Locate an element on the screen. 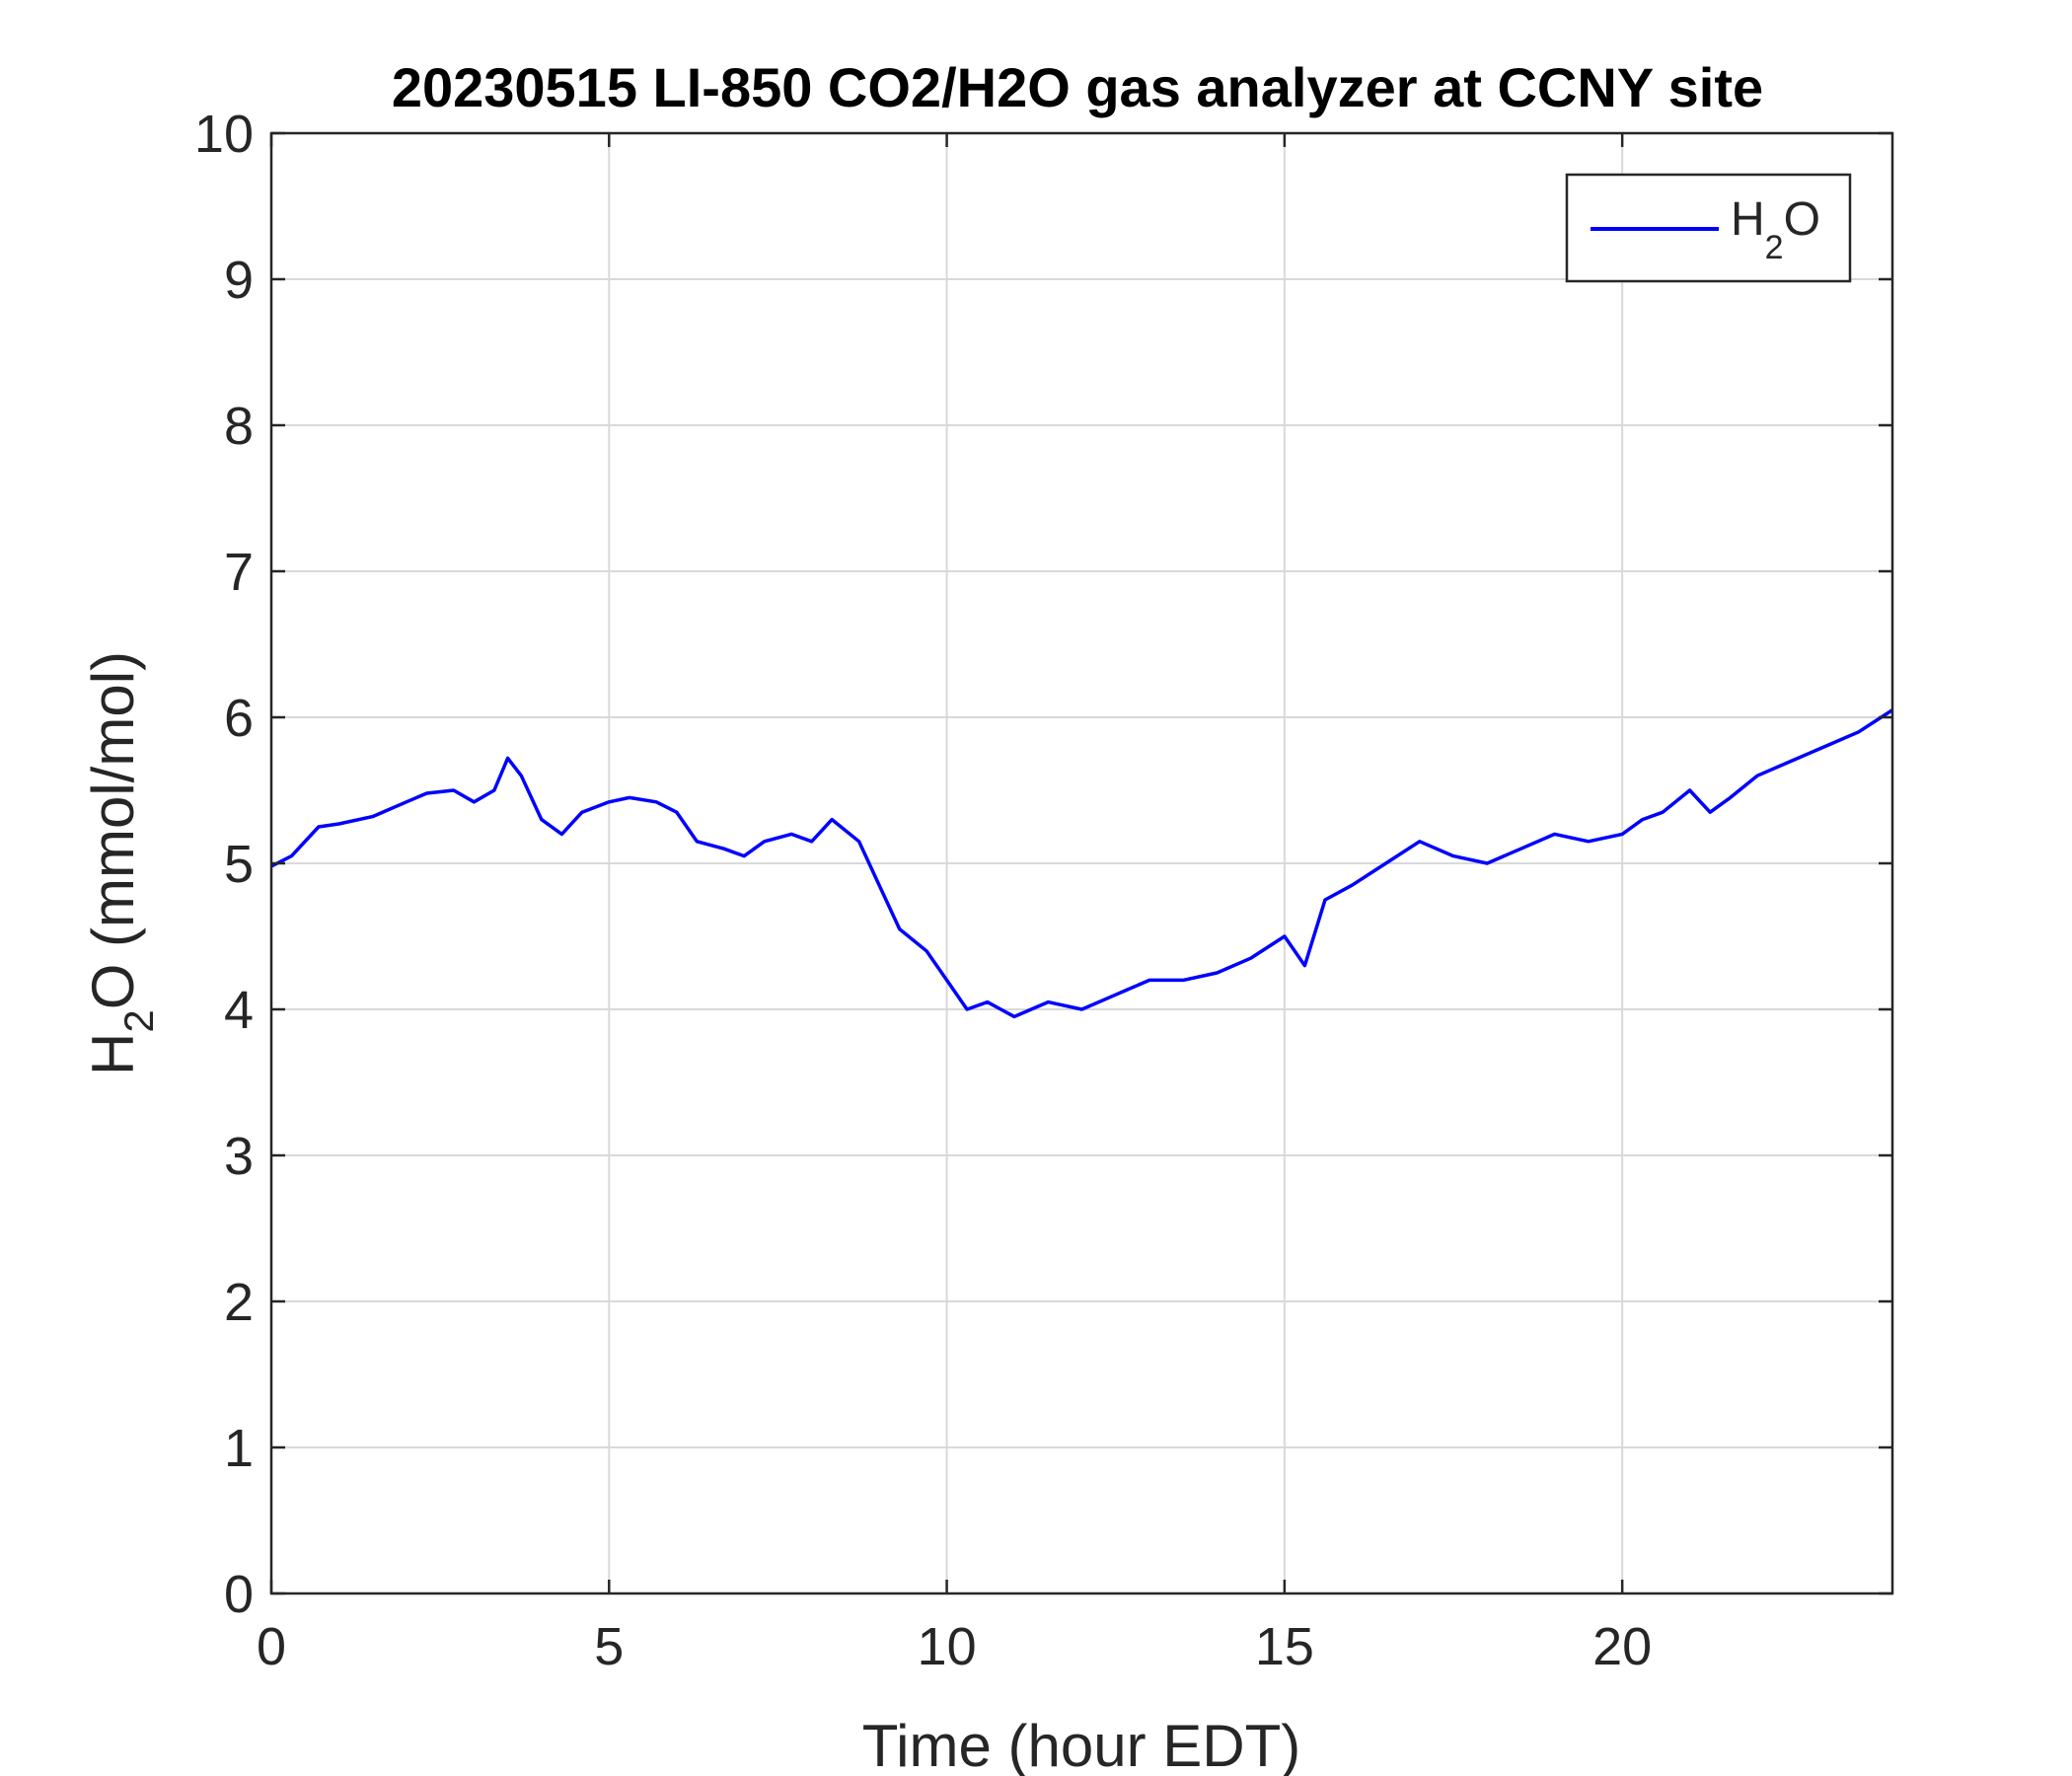 This screenshot has width=2072, height=1776. y-axis-label: H2O (mmol/mol) is located at coordinates (121, 863).